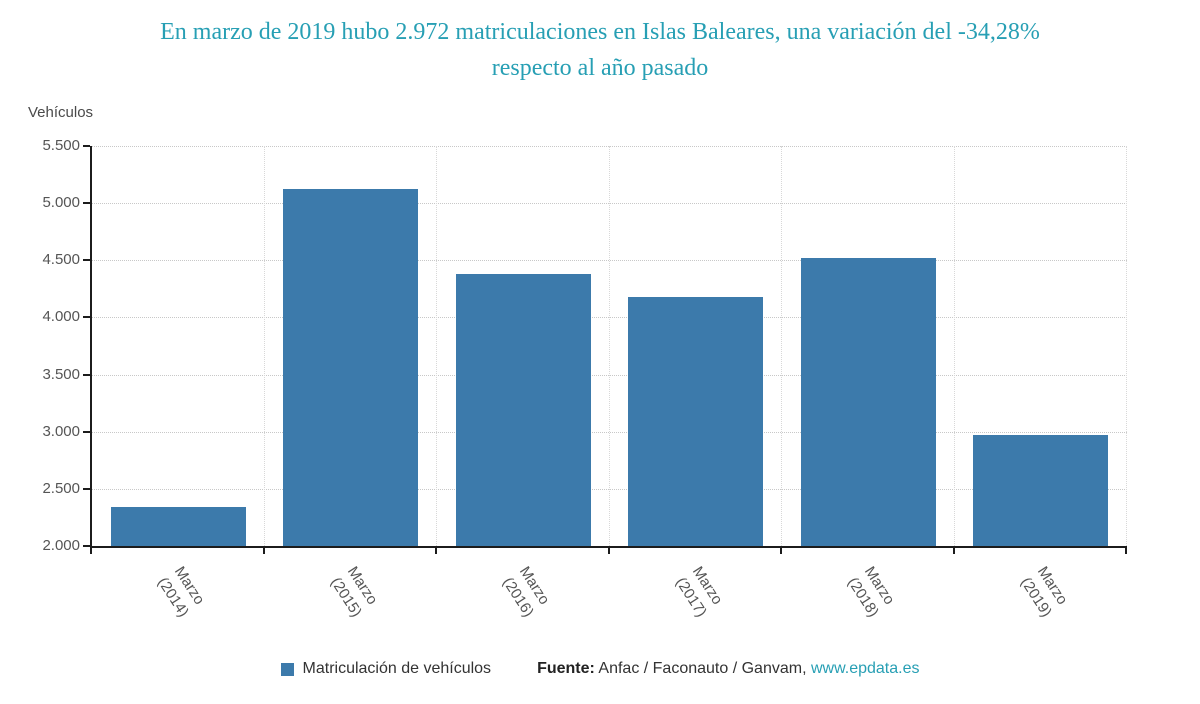 This screenshot has height=704, width=1200. What do you see at coordinates (61, 317) in the screenshot?
I see `y-axis-tick-label: 4.000` at bounding box center [61, 317].